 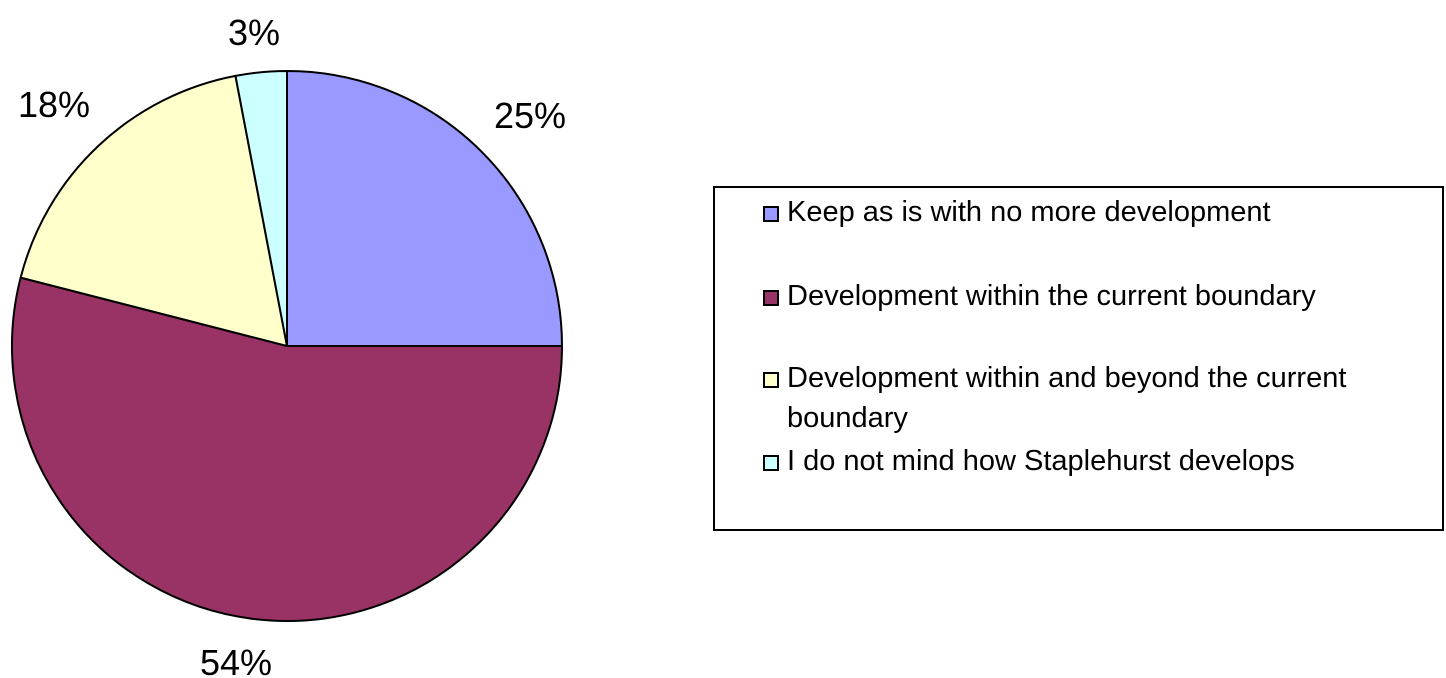 What do you see at coordinates (54, 104) in the screenshot?
I see `pie-label-within-and-beyond: 18%` at bounding box center [54, 104].